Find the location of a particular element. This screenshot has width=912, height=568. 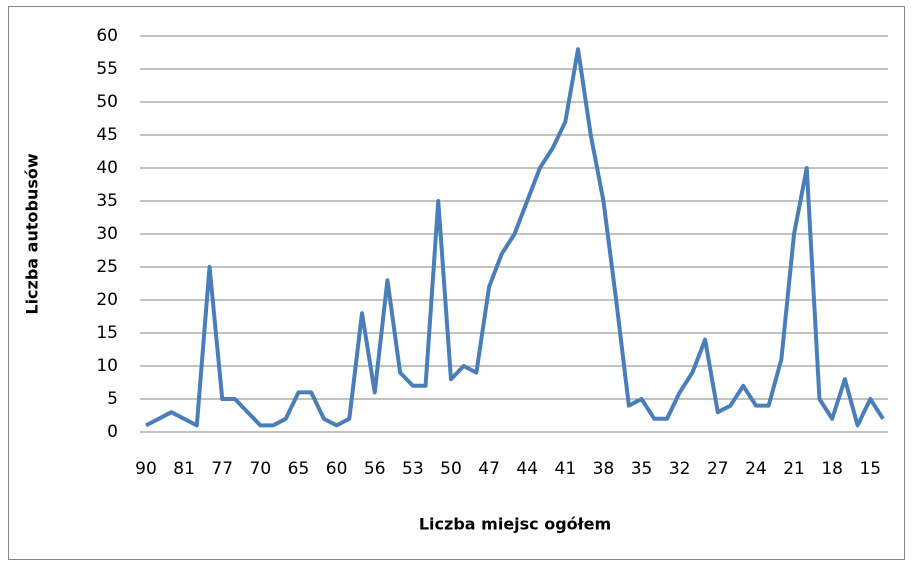

y-tick-label: 5 is located at coordinates (112, 399).